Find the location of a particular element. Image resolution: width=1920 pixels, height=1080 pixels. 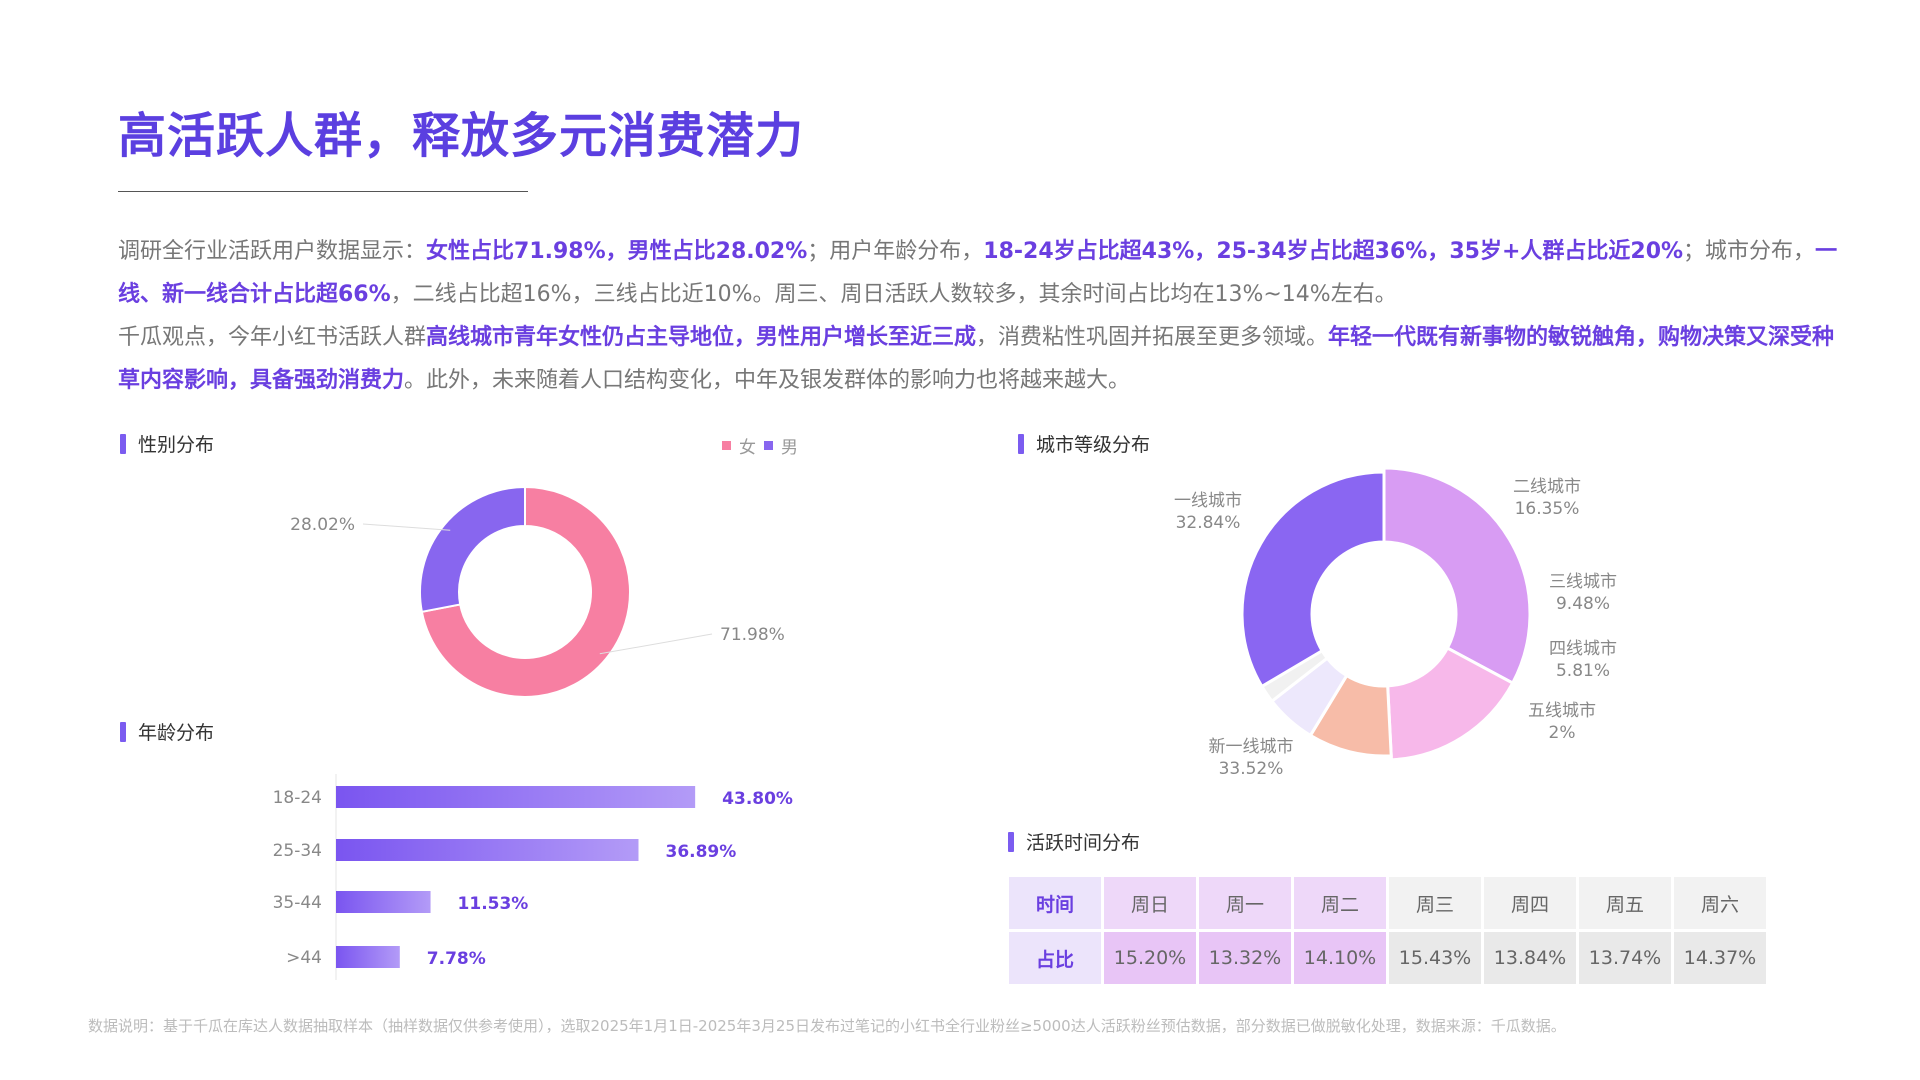

city-slice-name: 五线城市 is located at coordinates (1562, 711).